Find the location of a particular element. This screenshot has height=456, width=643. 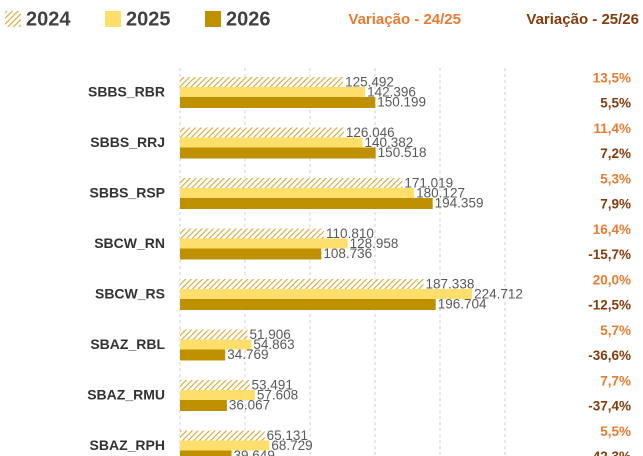

value-label: 36.067 is located at coordinates (249, 405).